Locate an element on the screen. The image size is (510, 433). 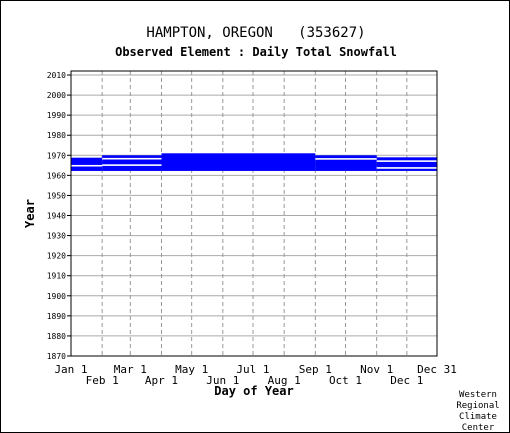
y-tick-label: 1970 is located at coordinates (56, 155).